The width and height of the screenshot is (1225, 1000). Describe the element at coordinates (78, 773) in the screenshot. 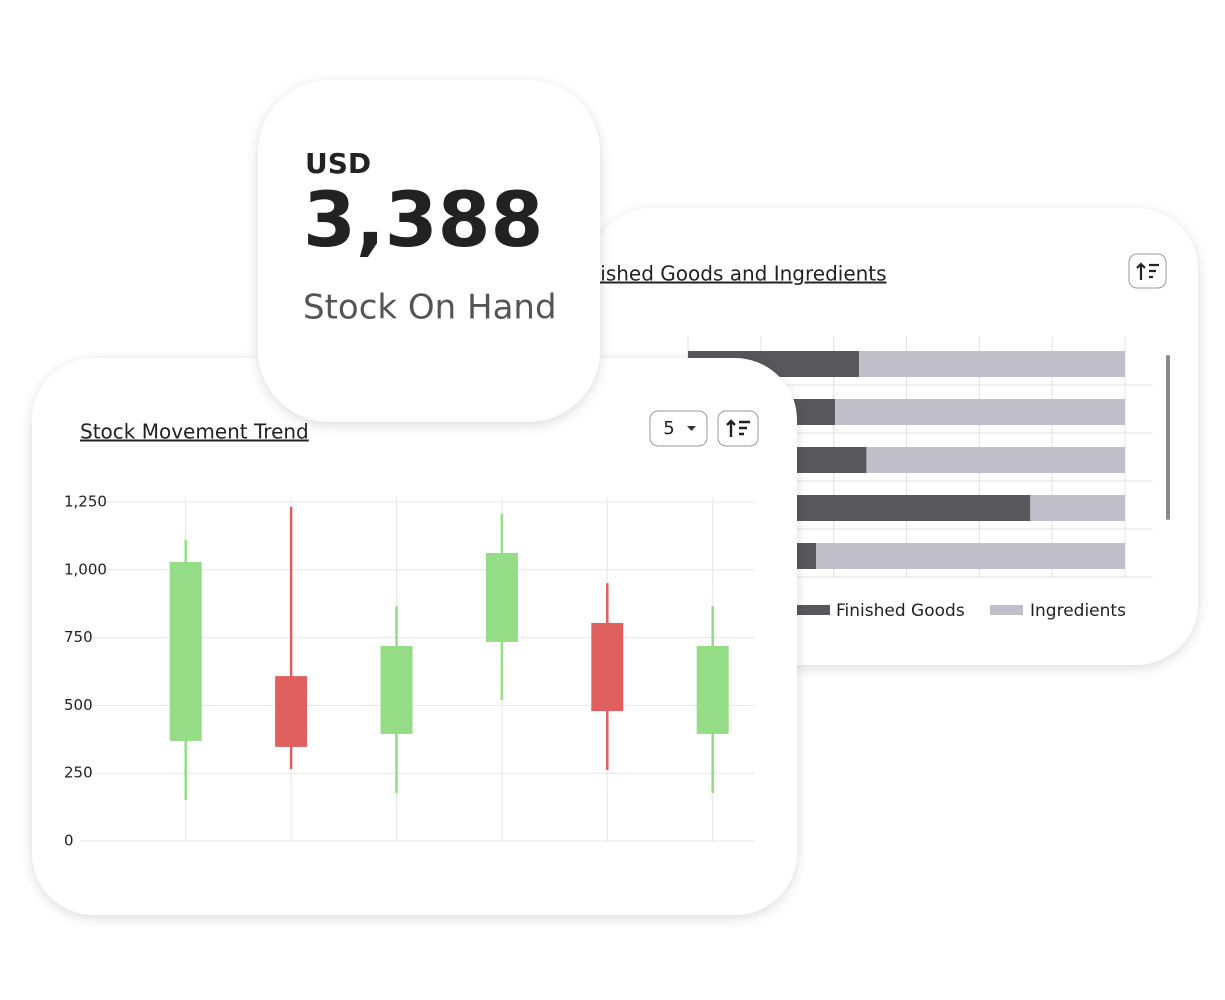

I see `y-tick-label: 250` at that location.